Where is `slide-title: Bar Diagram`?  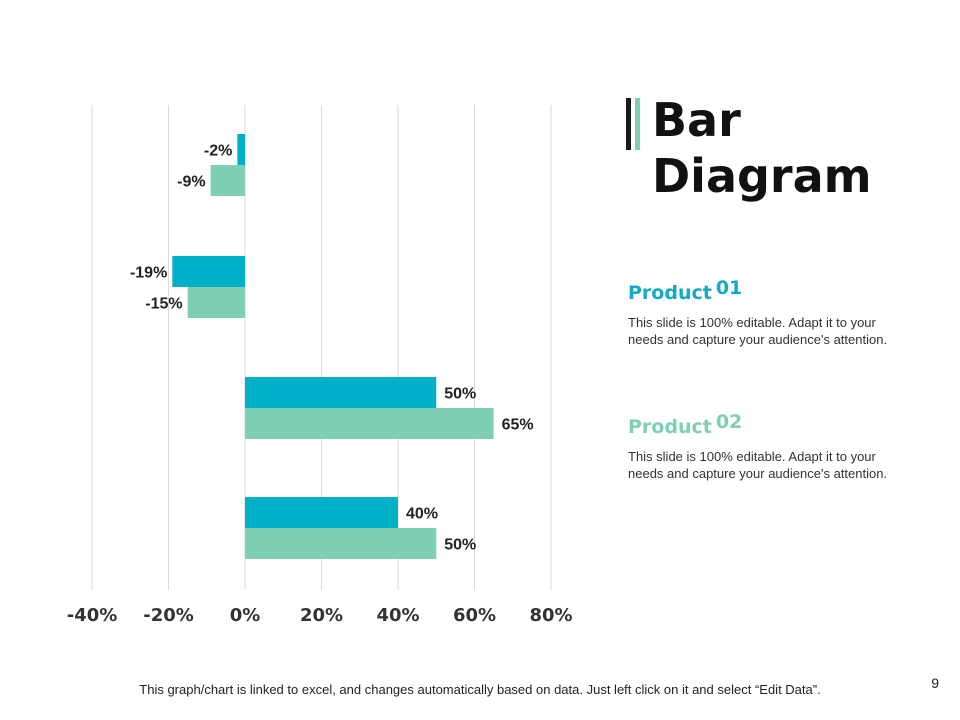
slide-title: Bar Diagram is located at coordinates (786, 148).